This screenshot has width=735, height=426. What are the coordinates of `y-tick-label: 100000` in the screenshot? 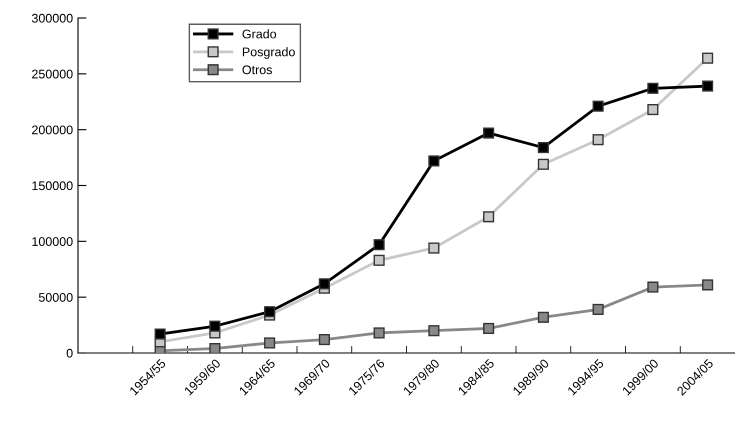 It's located at (52, 241).